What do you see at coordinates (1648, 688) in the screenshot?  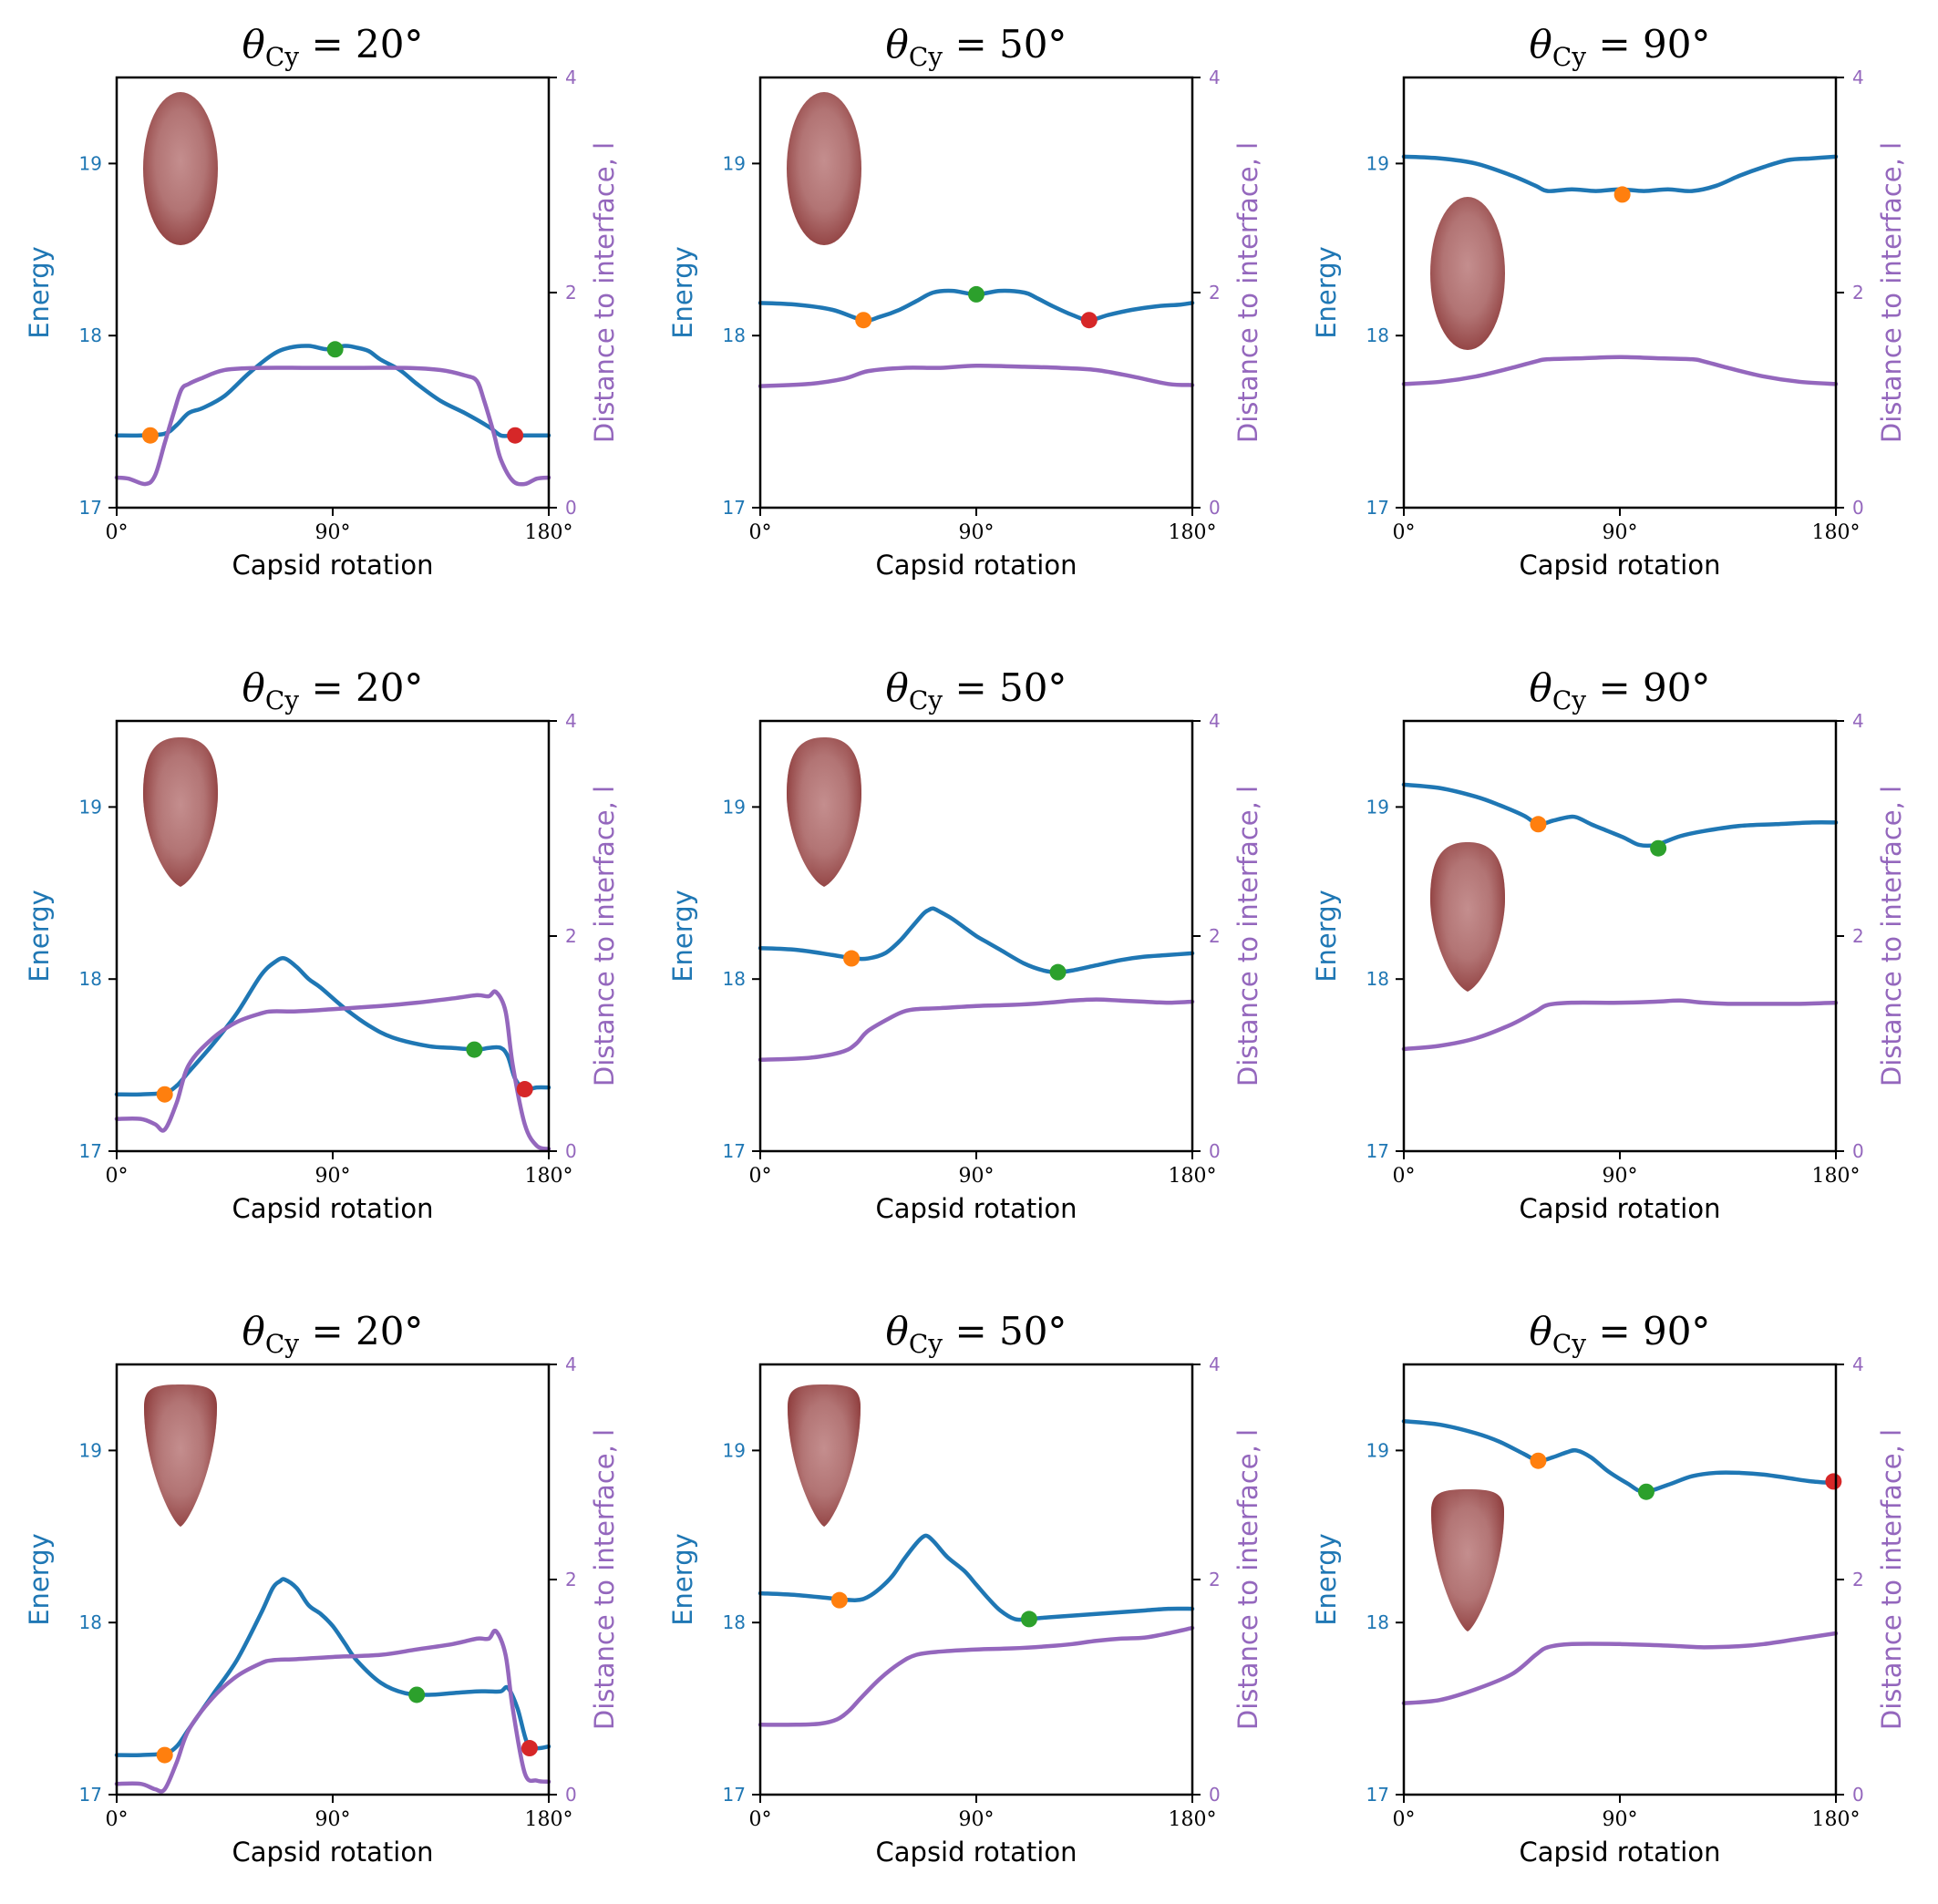 I see `title-value: = 90°` at bounding box center [1648, 688].